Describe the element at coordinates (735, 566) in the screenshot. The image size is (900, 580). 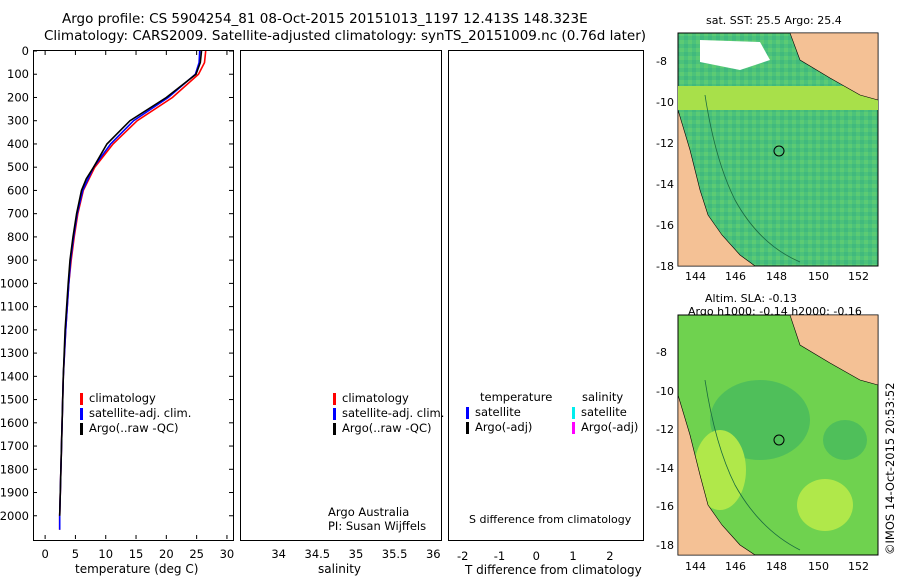
I see `map-bottom-lon-label: 146` at that location.